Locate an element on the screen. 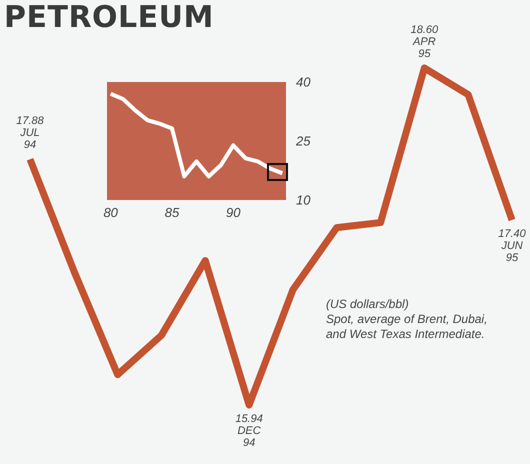 Image resolution: width=530 pixels, height=464 pixels. annotation: Spot, average of Brent, Dubai, and West Texas Intermediate. is located at coordinates (407, 327).